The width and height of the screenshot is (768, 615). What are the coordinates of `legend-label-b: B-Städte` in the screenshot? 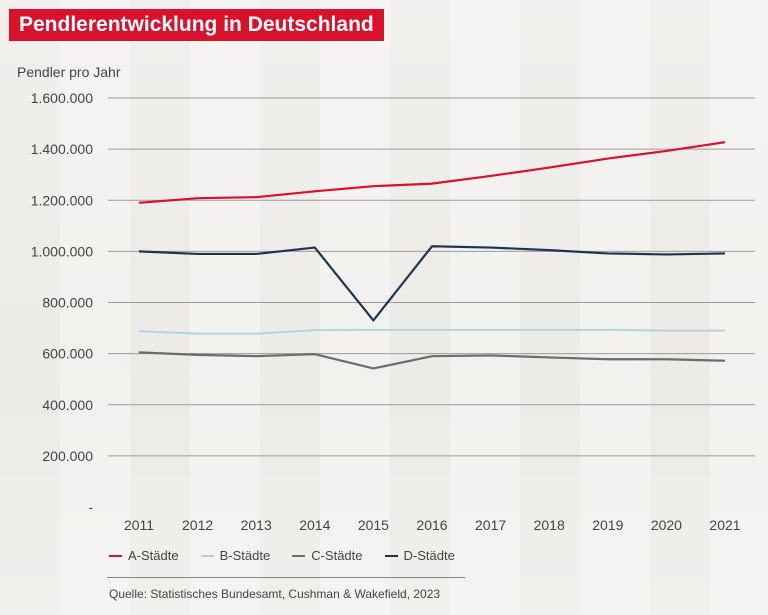 It's located at (245, 555).